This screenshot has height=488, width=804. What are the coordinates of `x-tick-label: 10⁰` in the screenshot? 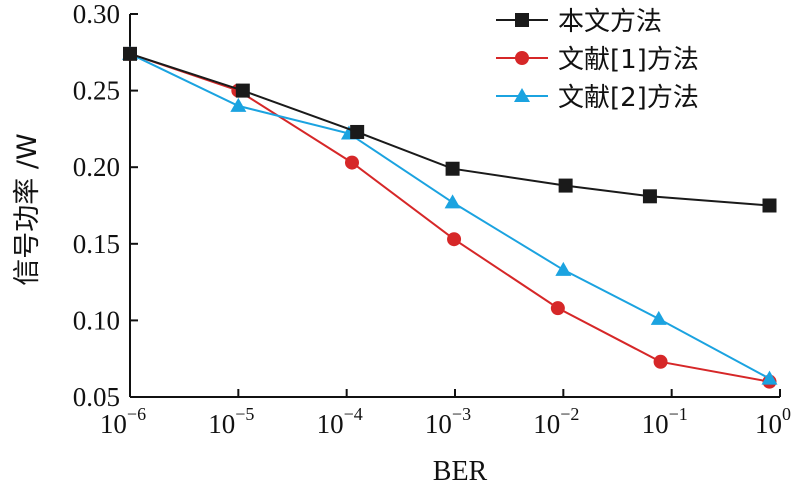 It's located at (773, 421).